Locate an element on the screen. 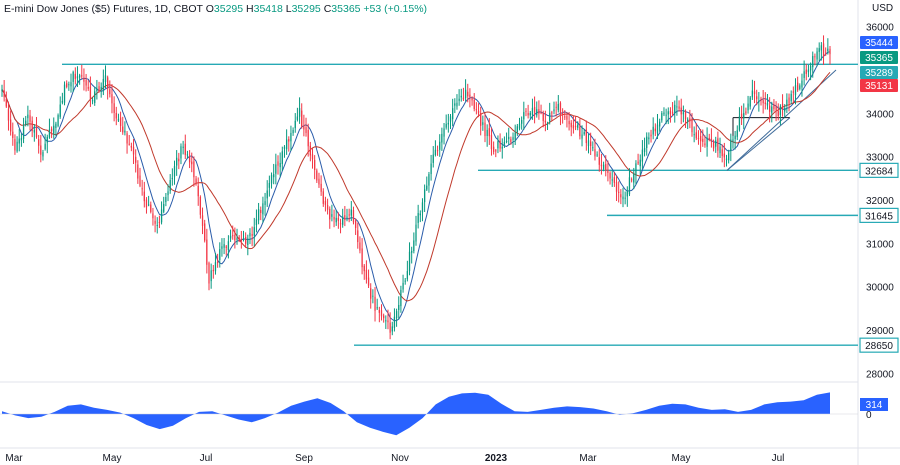 The image size is (900, 465). change-value: +53 (+0.15%) is located at coordinates (395, 9).